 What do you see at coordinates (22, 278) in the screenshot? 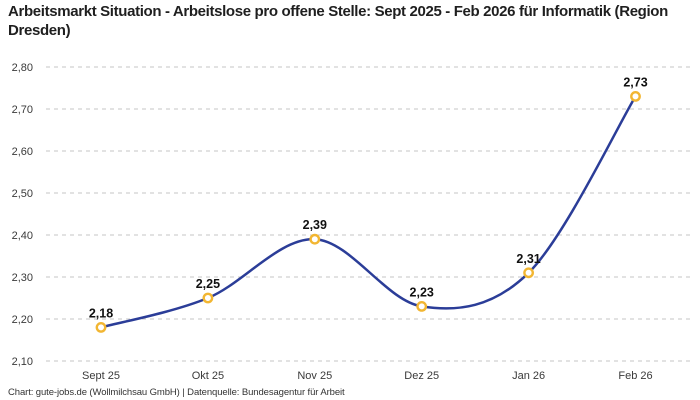
I see `y-axis-tick-label: 2,30` at bounding box center [22, 278].